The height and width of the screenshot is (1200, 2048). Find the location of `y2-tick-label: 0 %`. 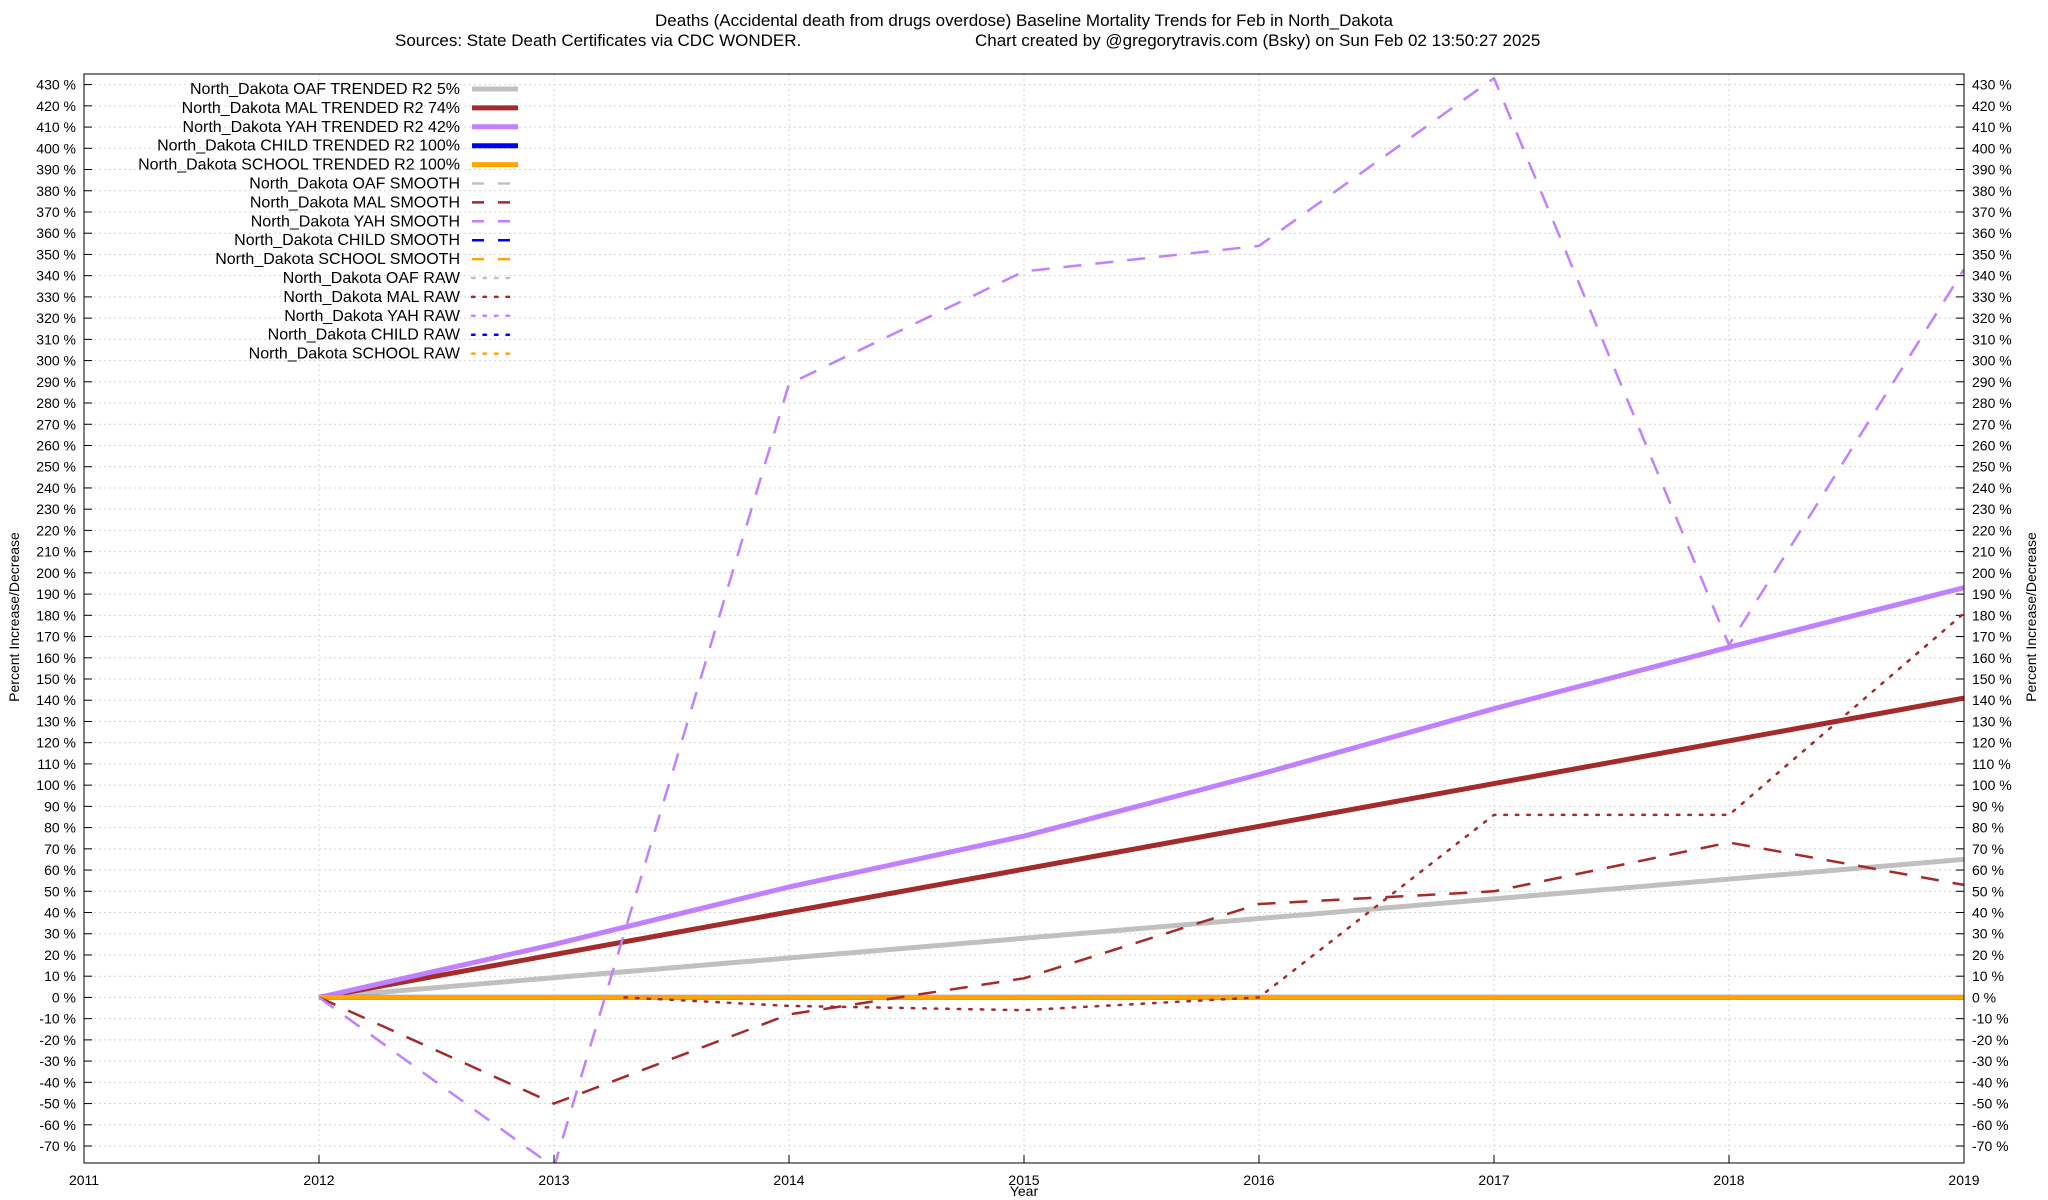

y2-tick-label: 0 % is located at coordinates (1984, 997).